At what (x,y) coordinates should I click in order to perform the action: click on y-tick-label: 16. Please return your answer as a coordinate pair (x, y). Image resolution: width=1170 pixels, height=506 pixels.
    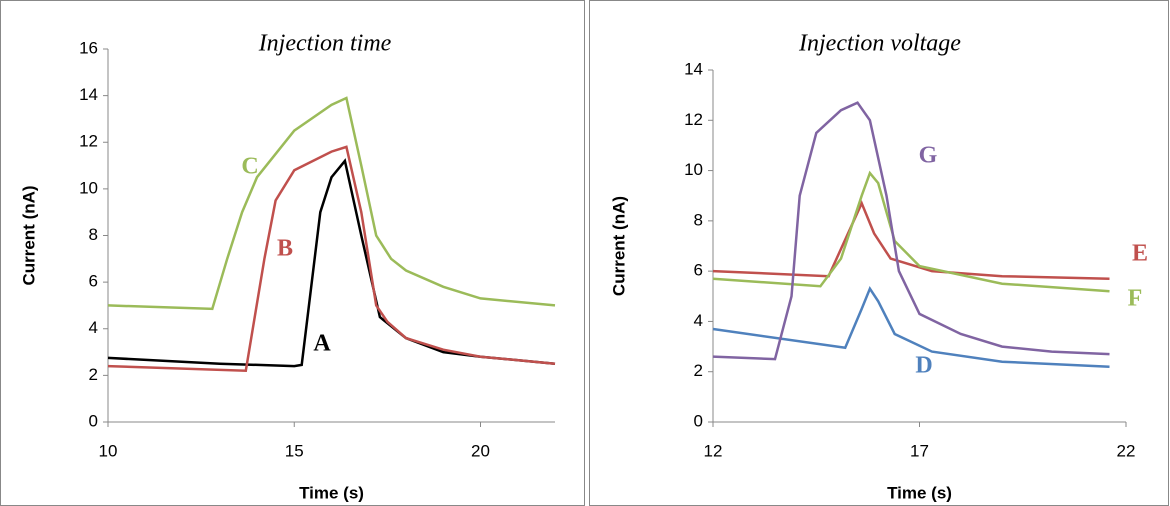
    Looking at the image, I should click on (88, 47).